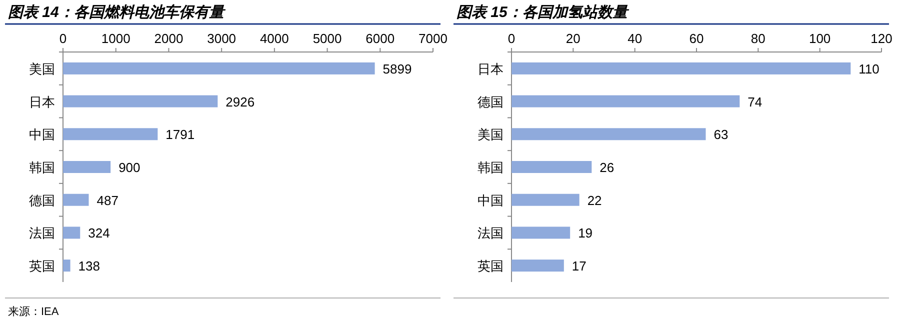 This screenshot has width=897, height=328. I want to click on x-tick-label: 3000, so click(221, 38).